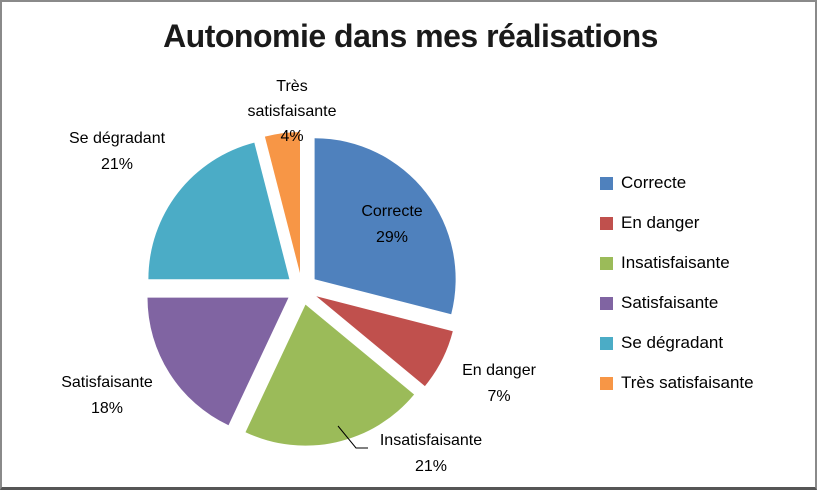 The height and width of the screenshot is (490, 817). Describe the element at coordinates (384, 341) in the screenshot. I see `pie-slice-en-danger` at that location.